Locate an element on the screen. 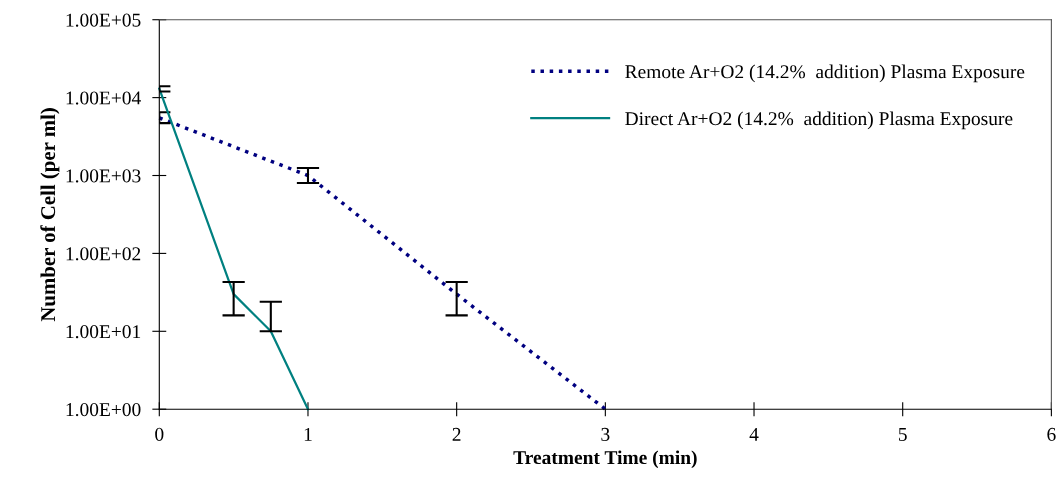 The width and height of the screenshot is (1062, 493). x-tick-label: 3 is located at coordinates (605, 434).